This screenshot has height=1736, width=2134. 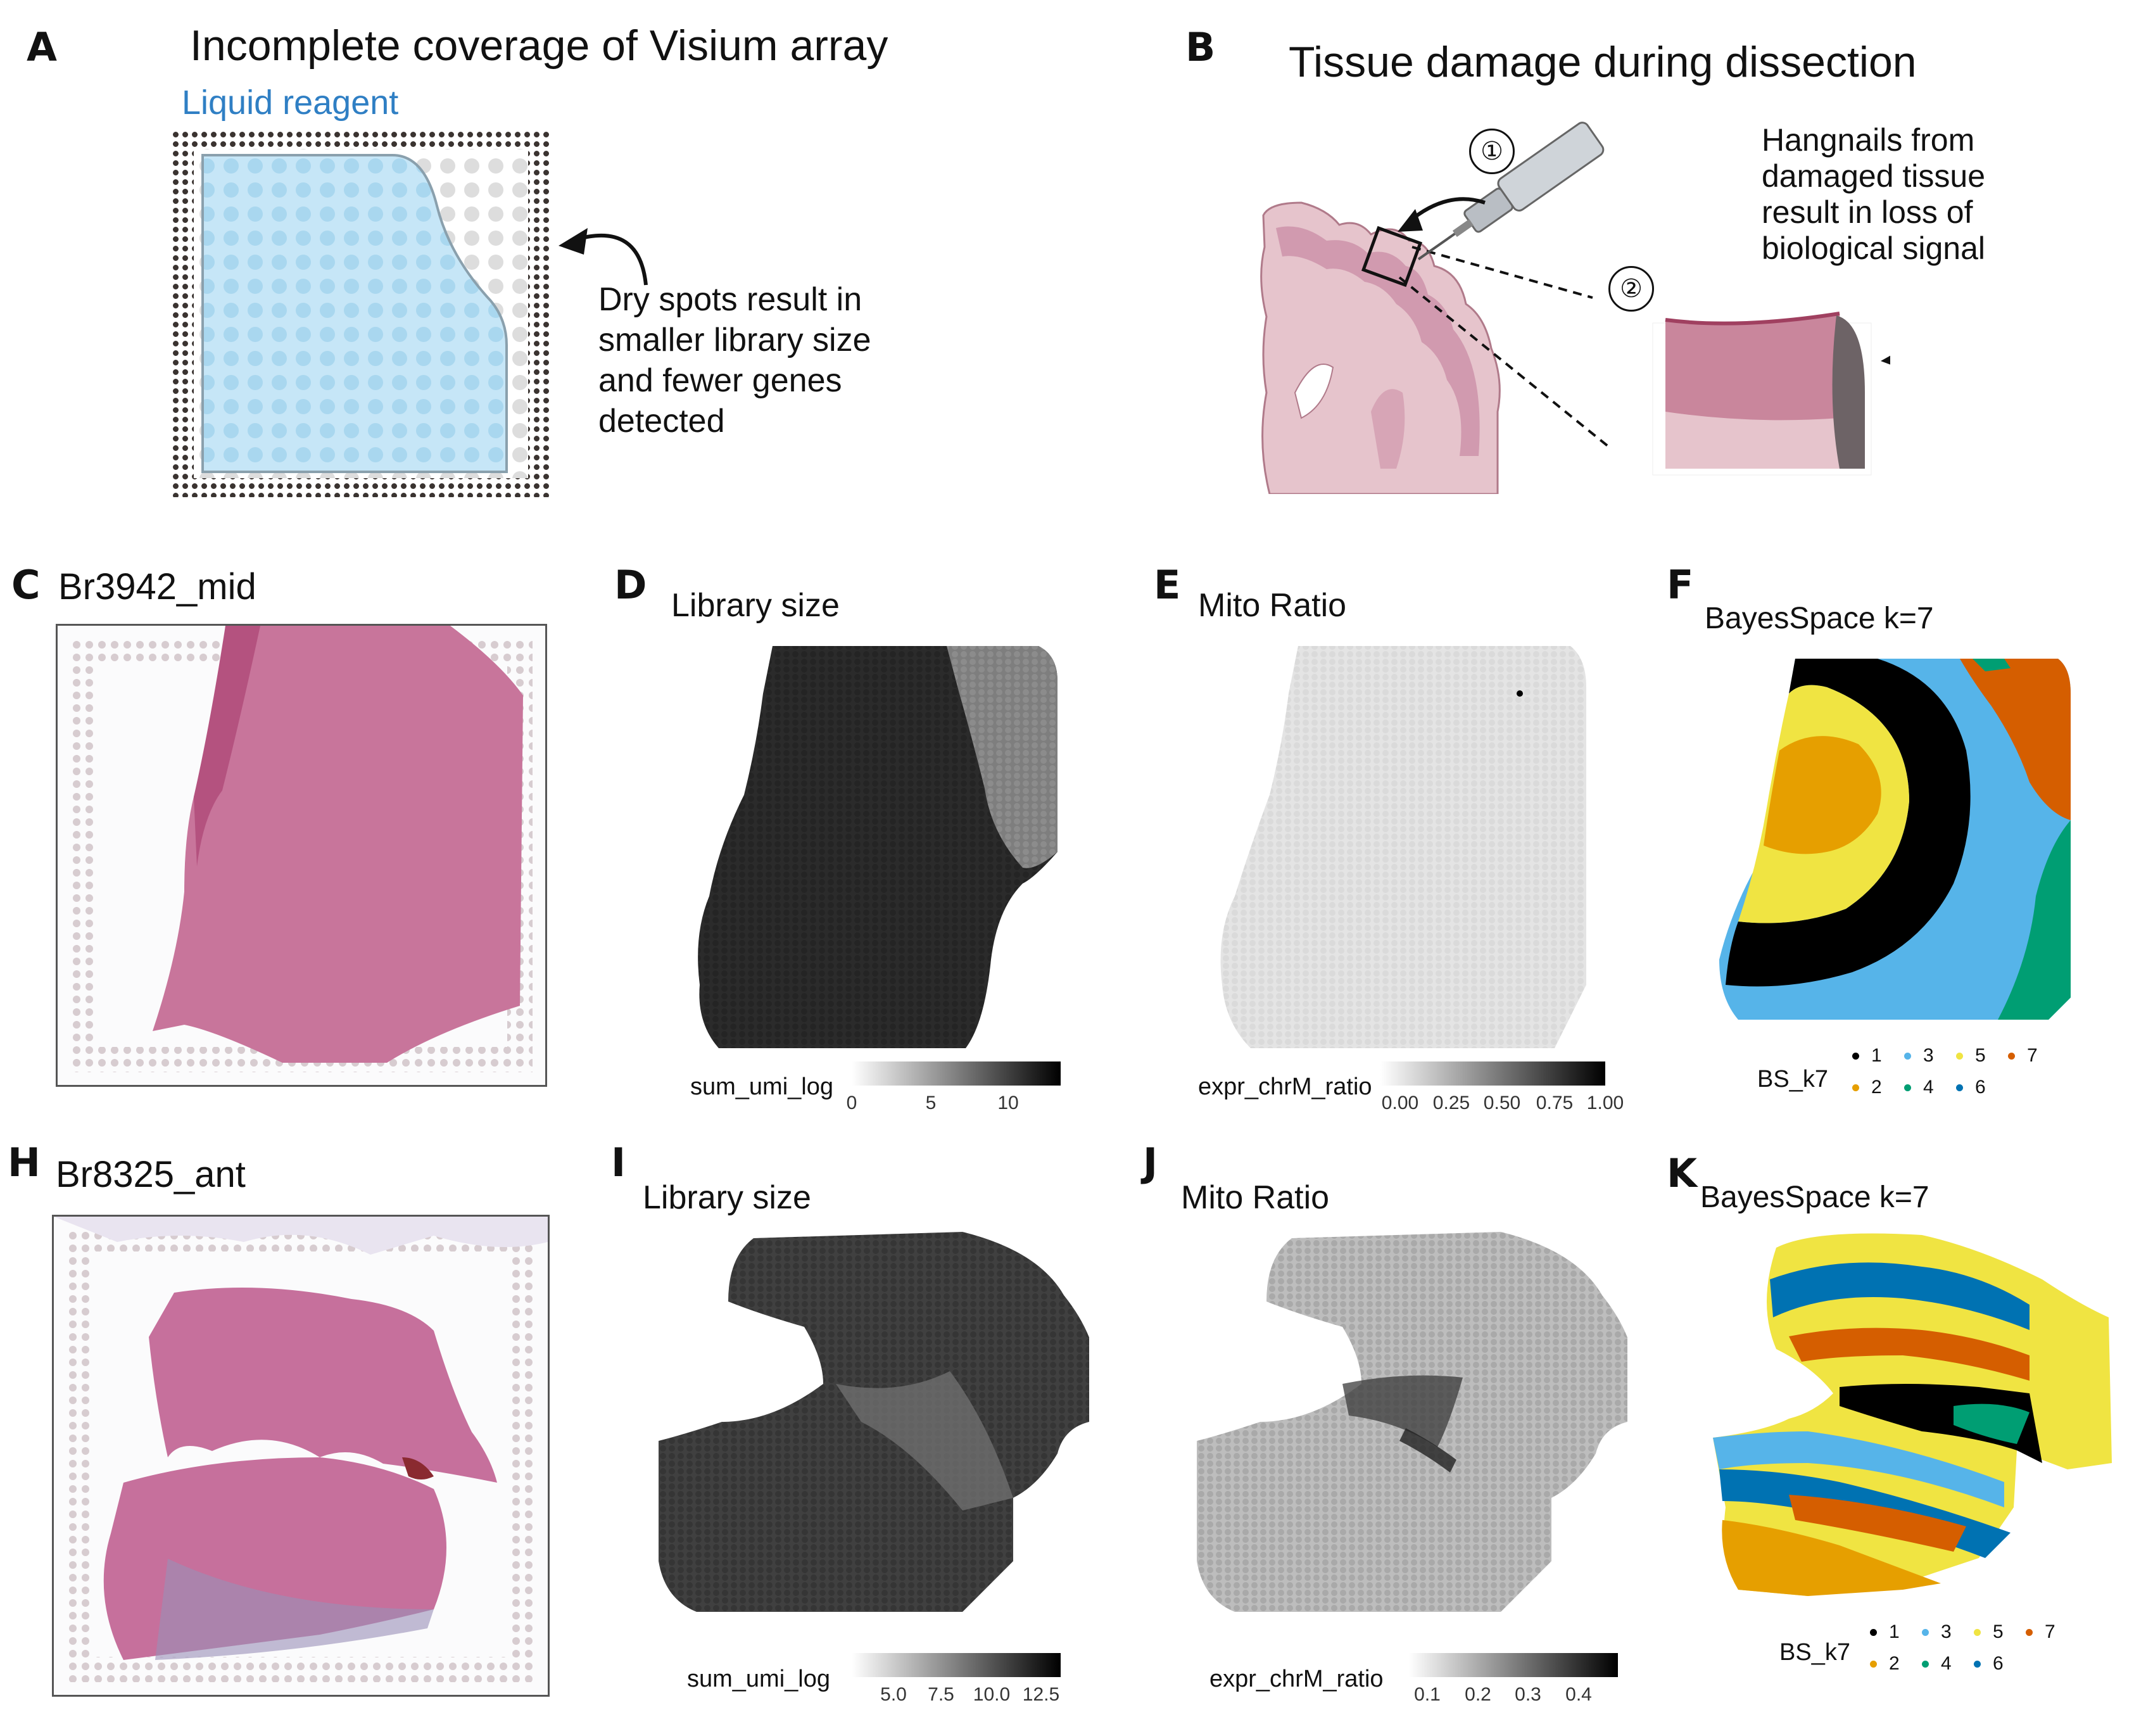 I want to click on he-image-br8325-ant, so click(x=301, y=1456).